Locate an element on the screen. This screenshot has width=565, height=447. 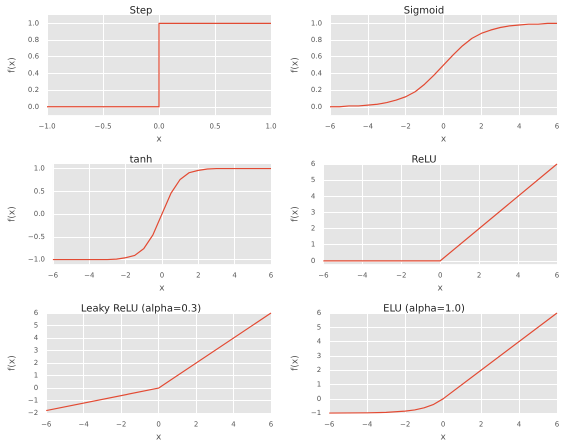
chart-title: Leaky ReLU (alpha=0.3) is located at coordinates (141, 309).